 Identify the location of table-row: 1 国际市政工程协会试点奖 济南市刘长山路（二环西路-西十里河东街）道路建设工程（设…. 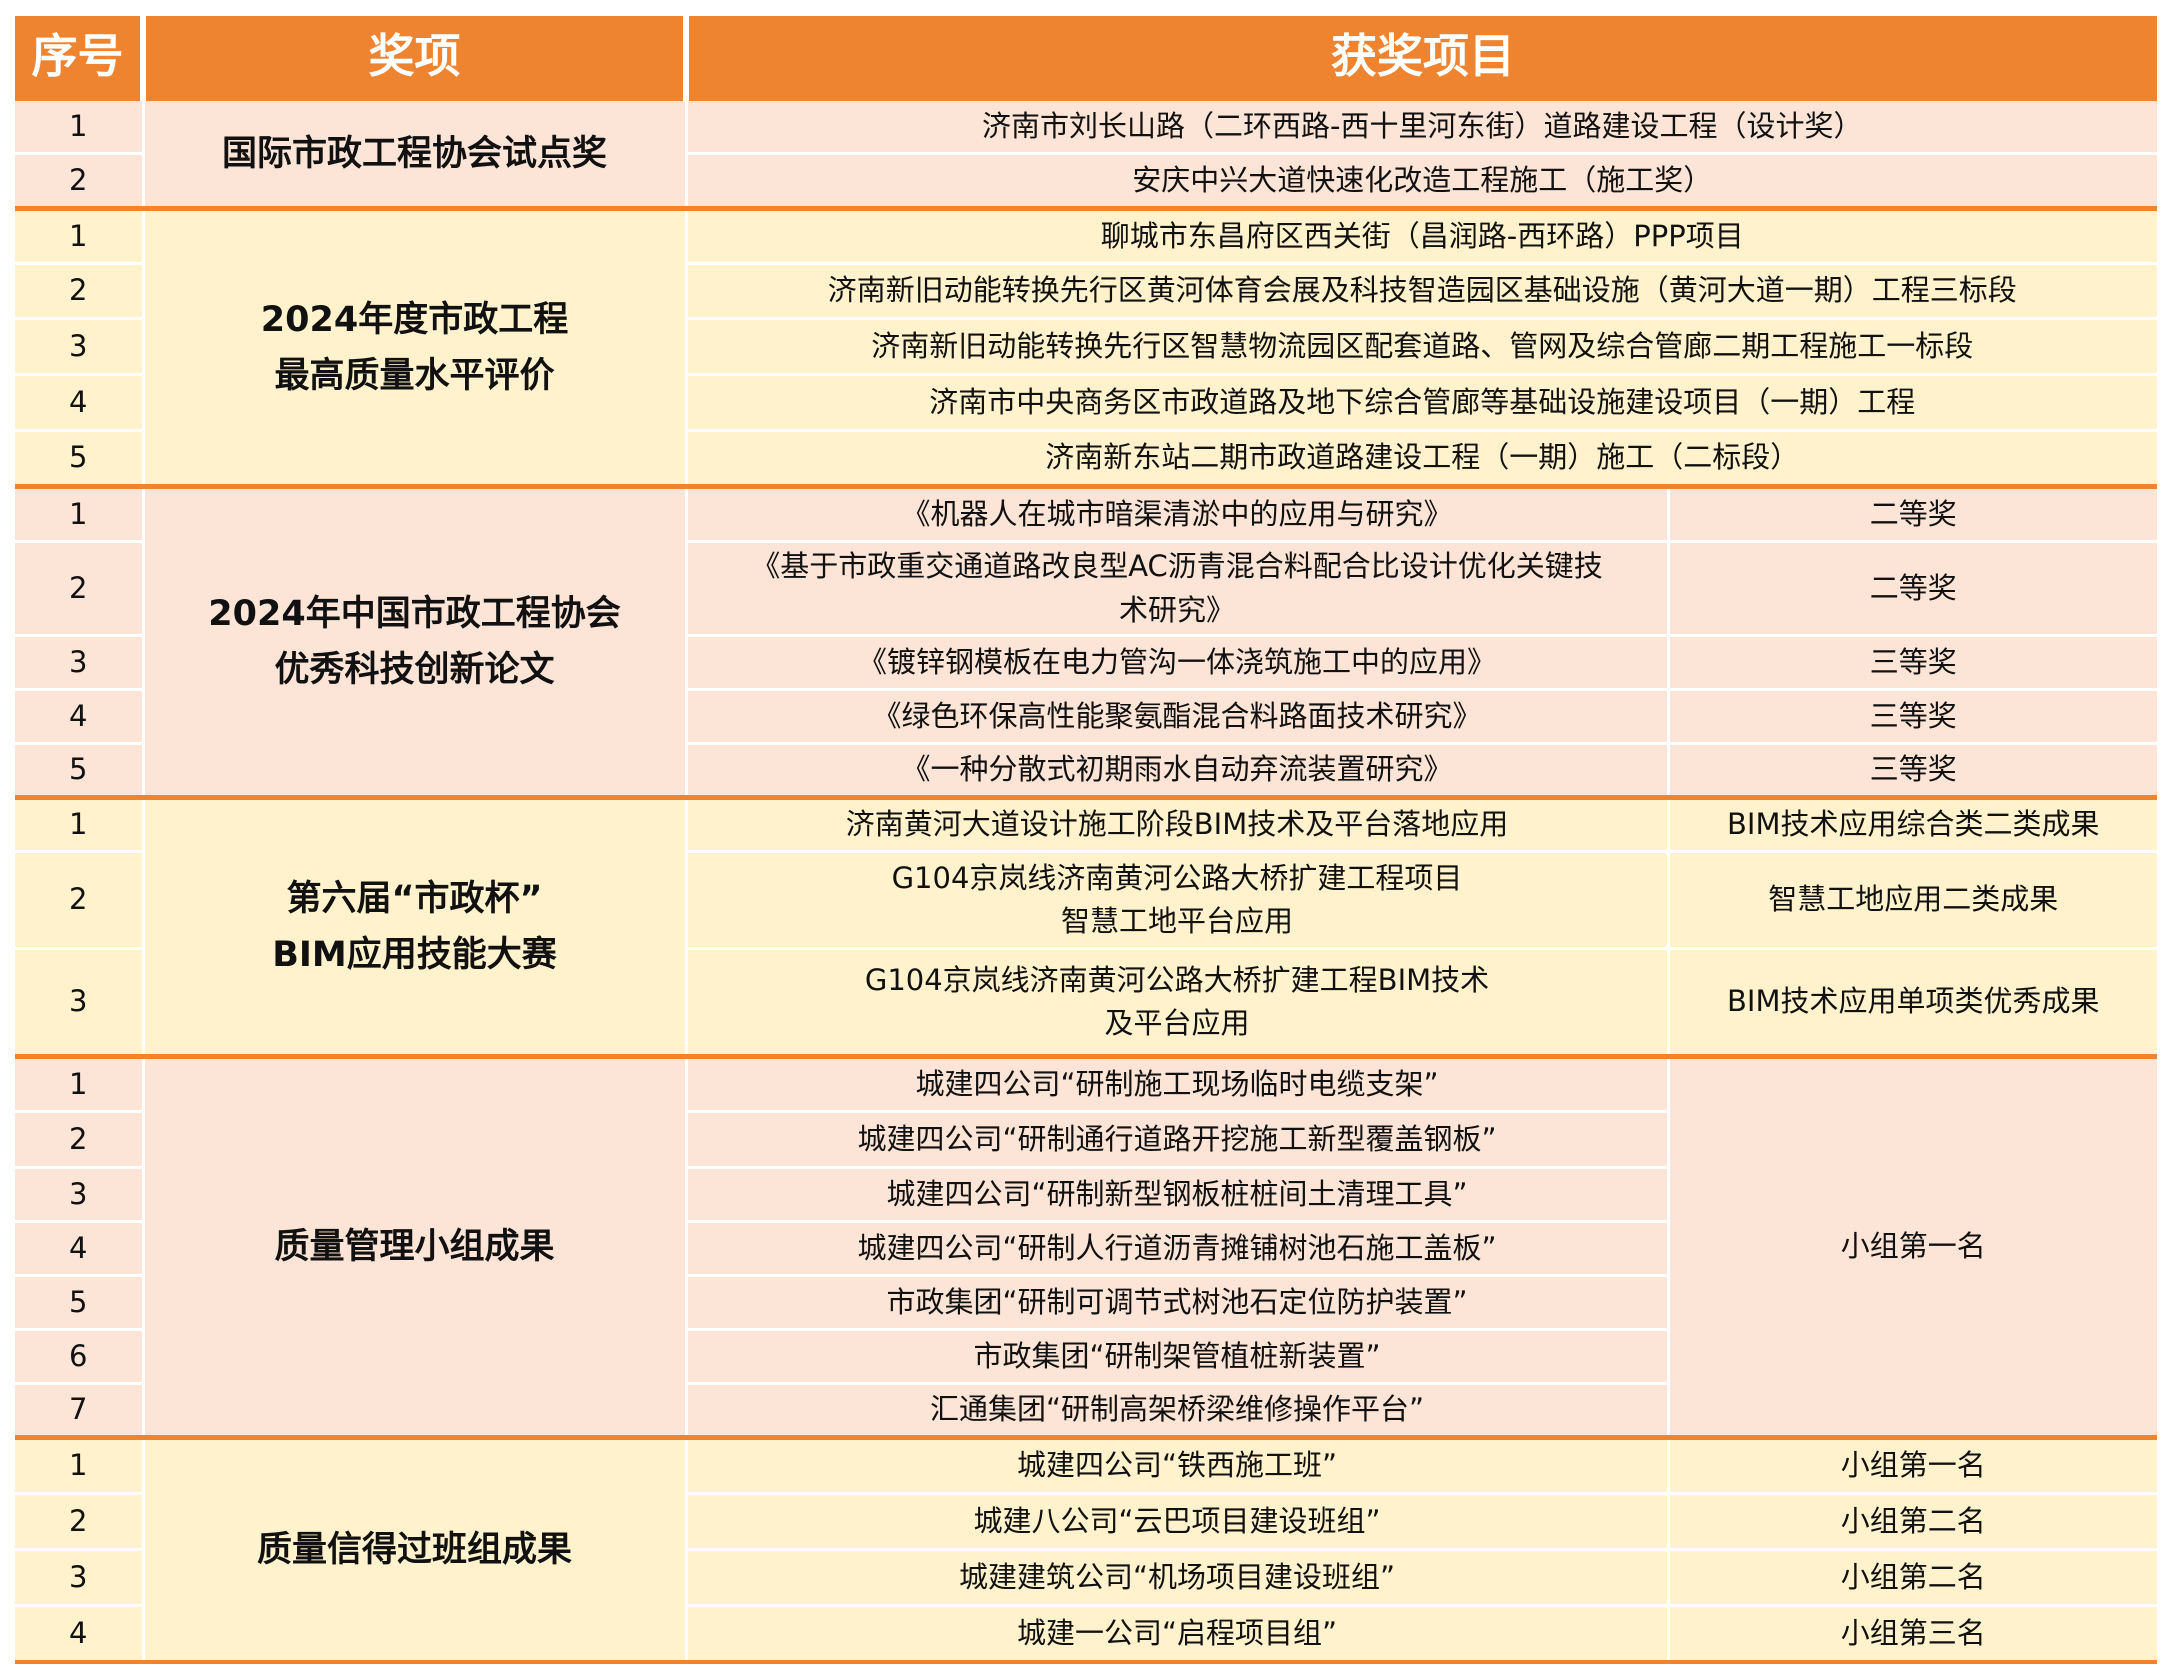
(1086, 153).